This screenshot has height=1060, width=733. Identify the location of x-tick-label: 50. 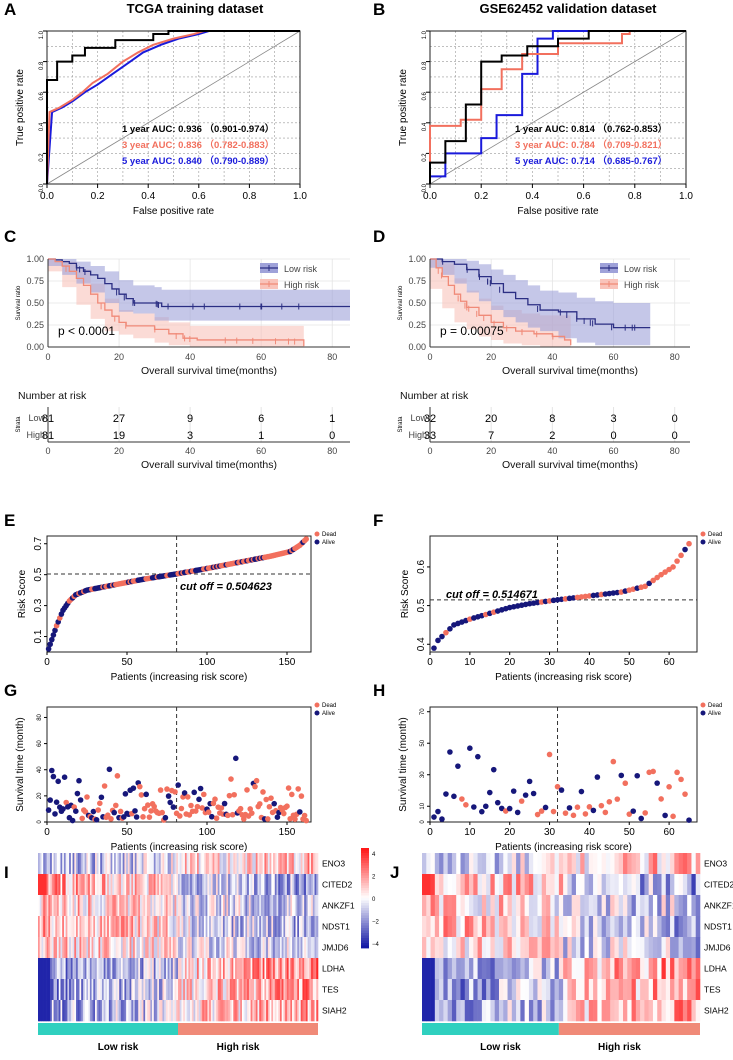
(630, 662).